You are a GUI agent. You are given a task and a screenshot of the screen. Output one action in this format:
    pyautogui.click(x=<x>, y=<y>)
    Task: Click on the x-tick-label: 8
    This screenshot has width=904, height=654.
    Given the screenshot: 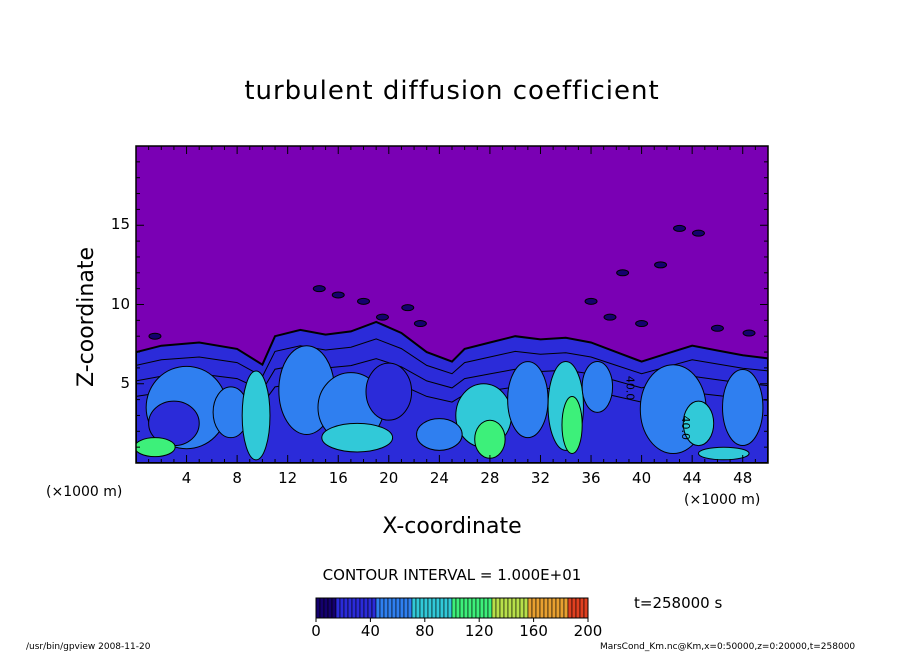 What is the action you would take?
    pyautogui.click(x=237, y=478)
    